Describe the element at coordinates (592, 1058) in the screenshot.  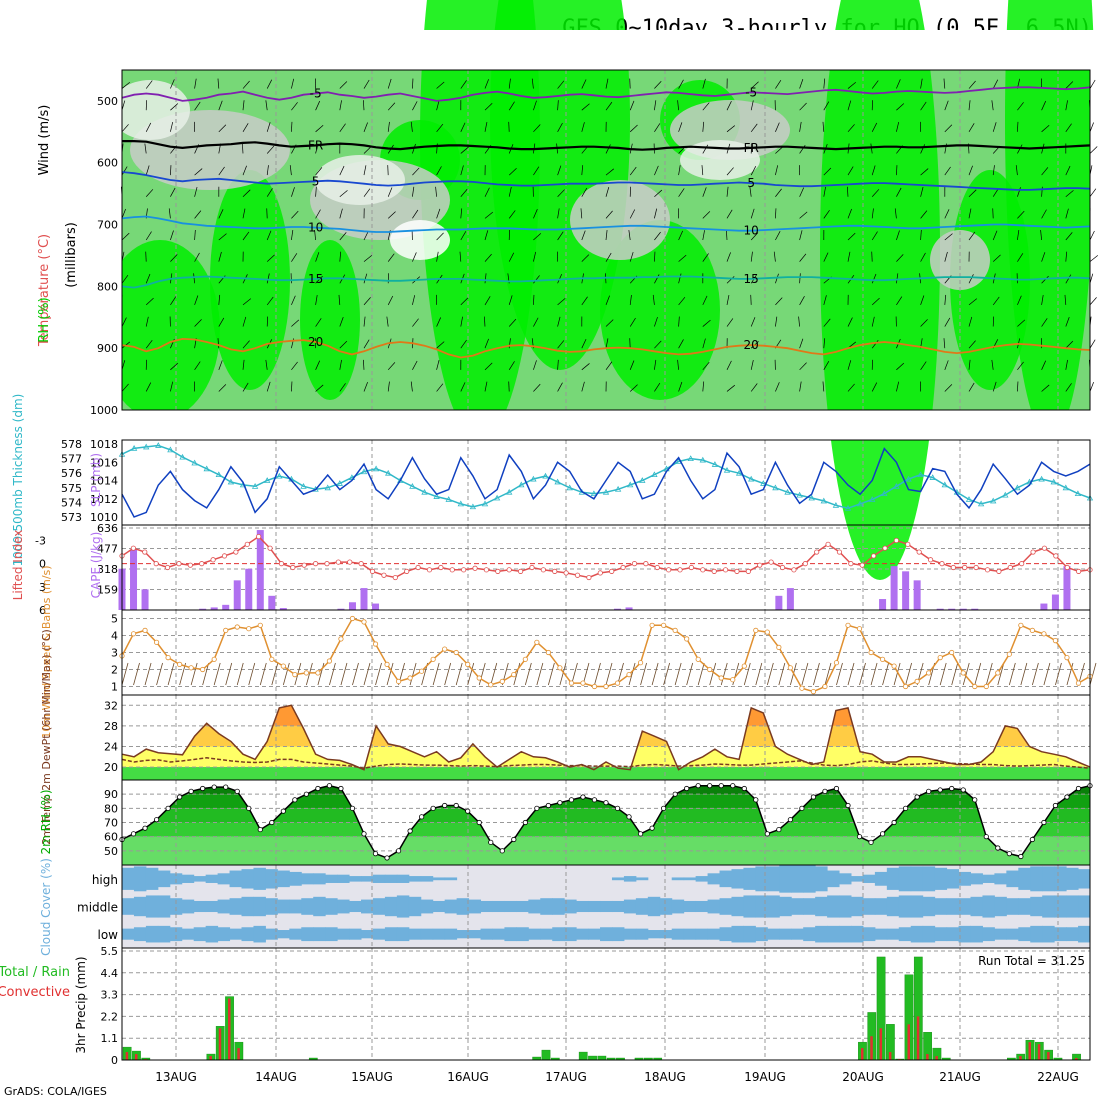
I see `precip-bar` at that location.